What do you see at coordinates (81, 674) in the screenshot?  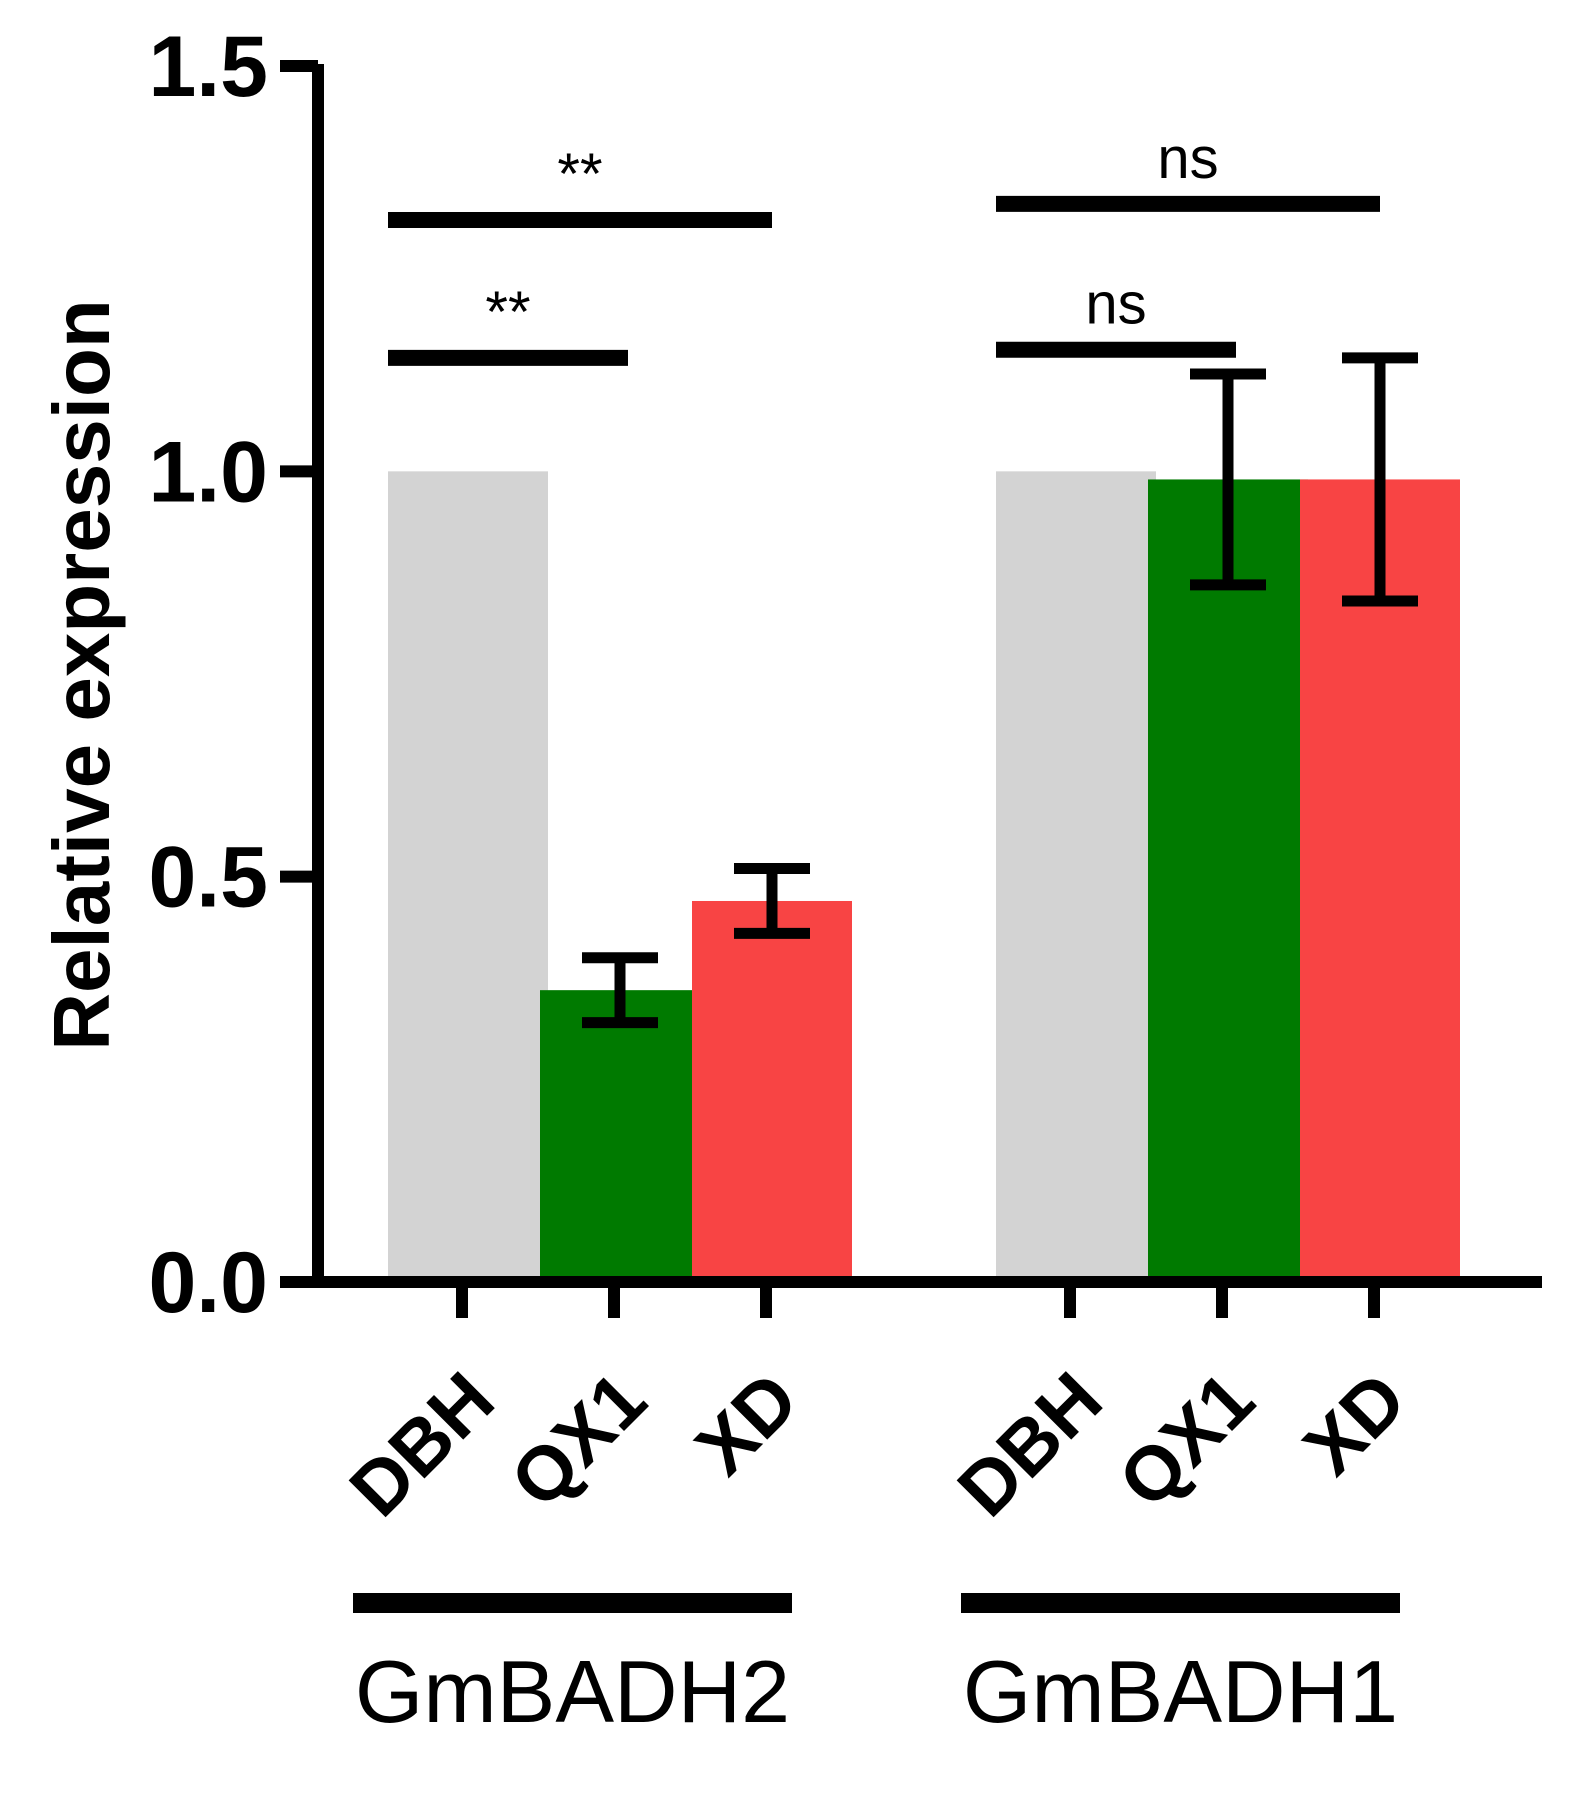 I see `y-axis-title: Relative expression` at bounding box center [81, 674].